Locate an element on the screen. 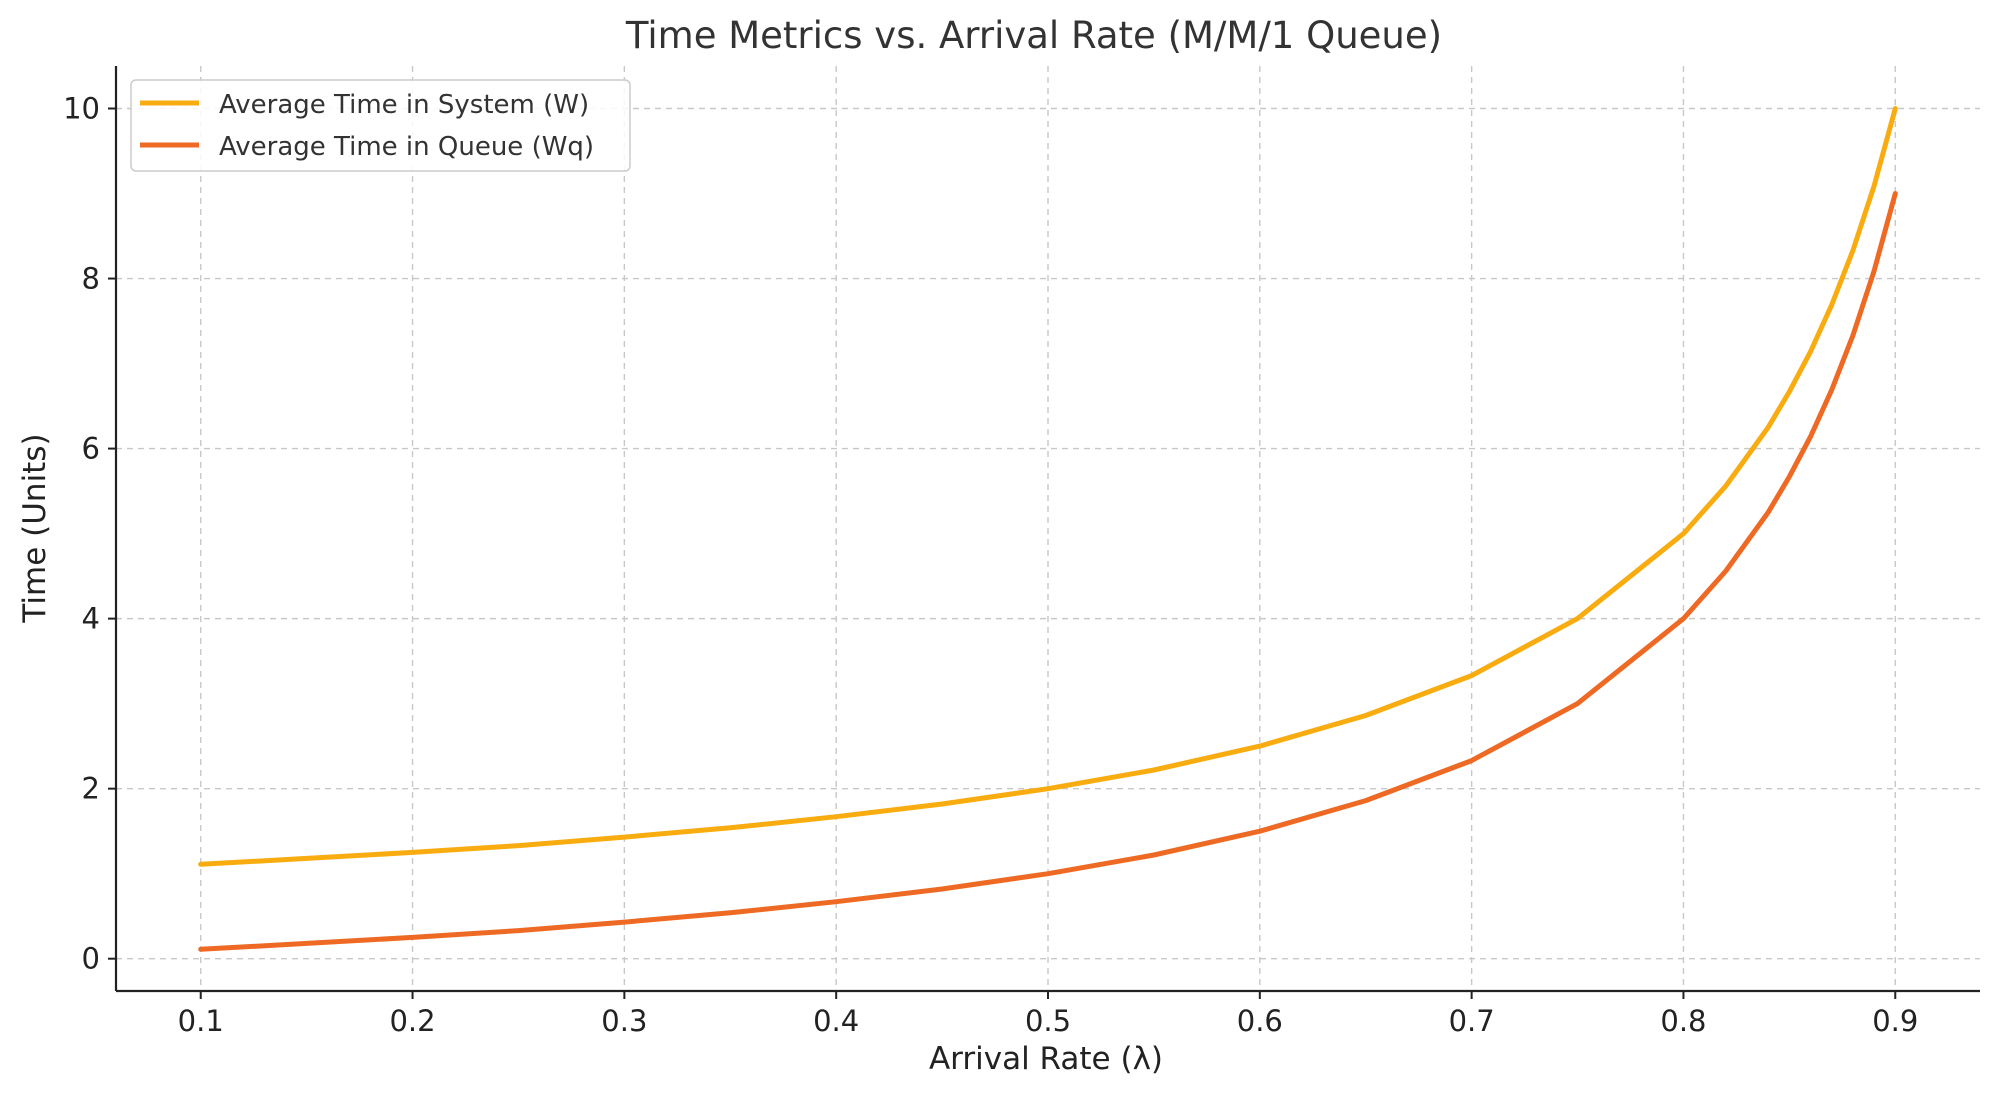 The width and height of the screenshot is (1996, 1097). legend-box is located at coordinates (380, 125).